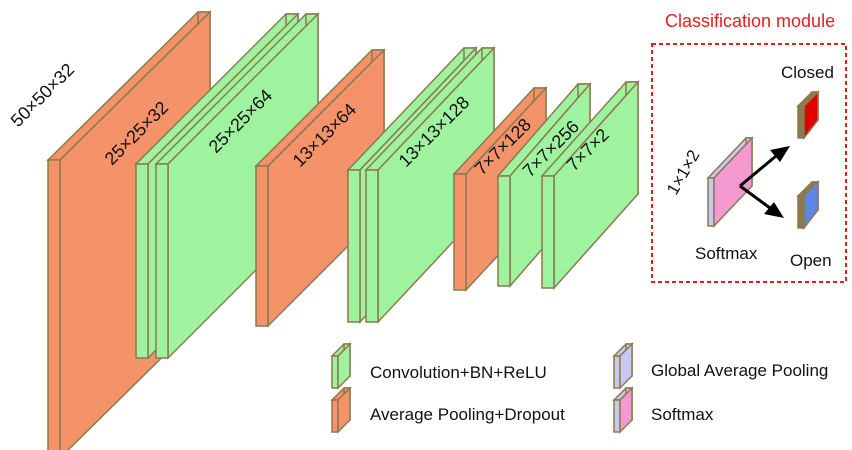 The image size is (852, 450). I want to click on softmax-vector, so click(730, 182).